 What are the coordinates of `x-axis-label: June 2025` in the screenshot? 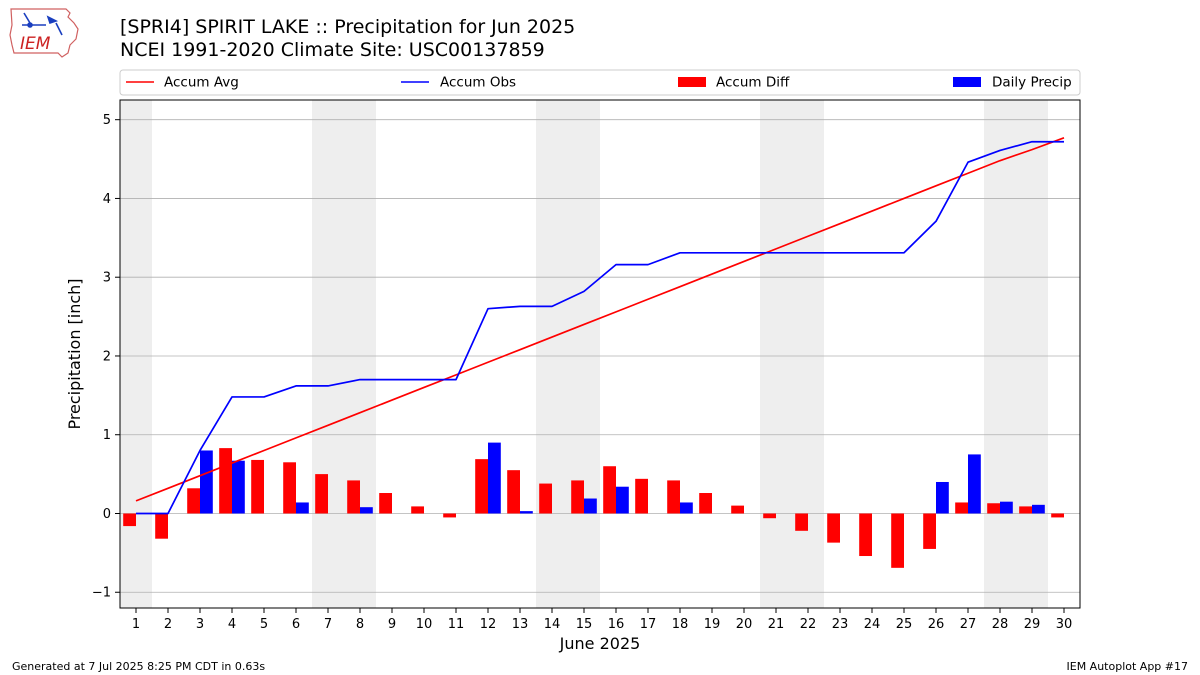 It's located at (600, 643).